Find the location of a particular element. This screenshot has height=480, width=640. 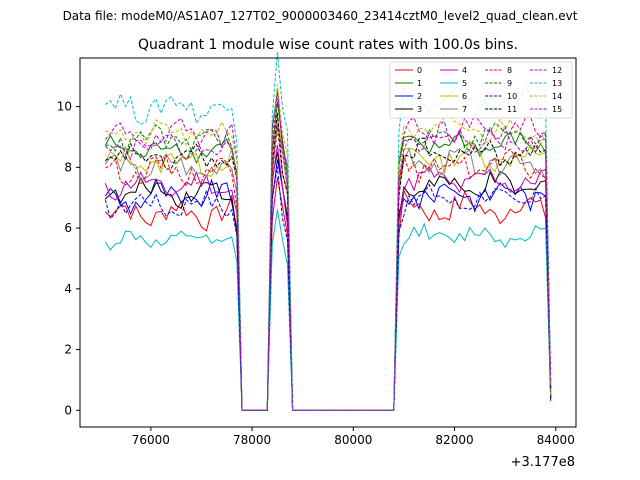

legend-label-15: 15 is located at coordinates (557, 109).